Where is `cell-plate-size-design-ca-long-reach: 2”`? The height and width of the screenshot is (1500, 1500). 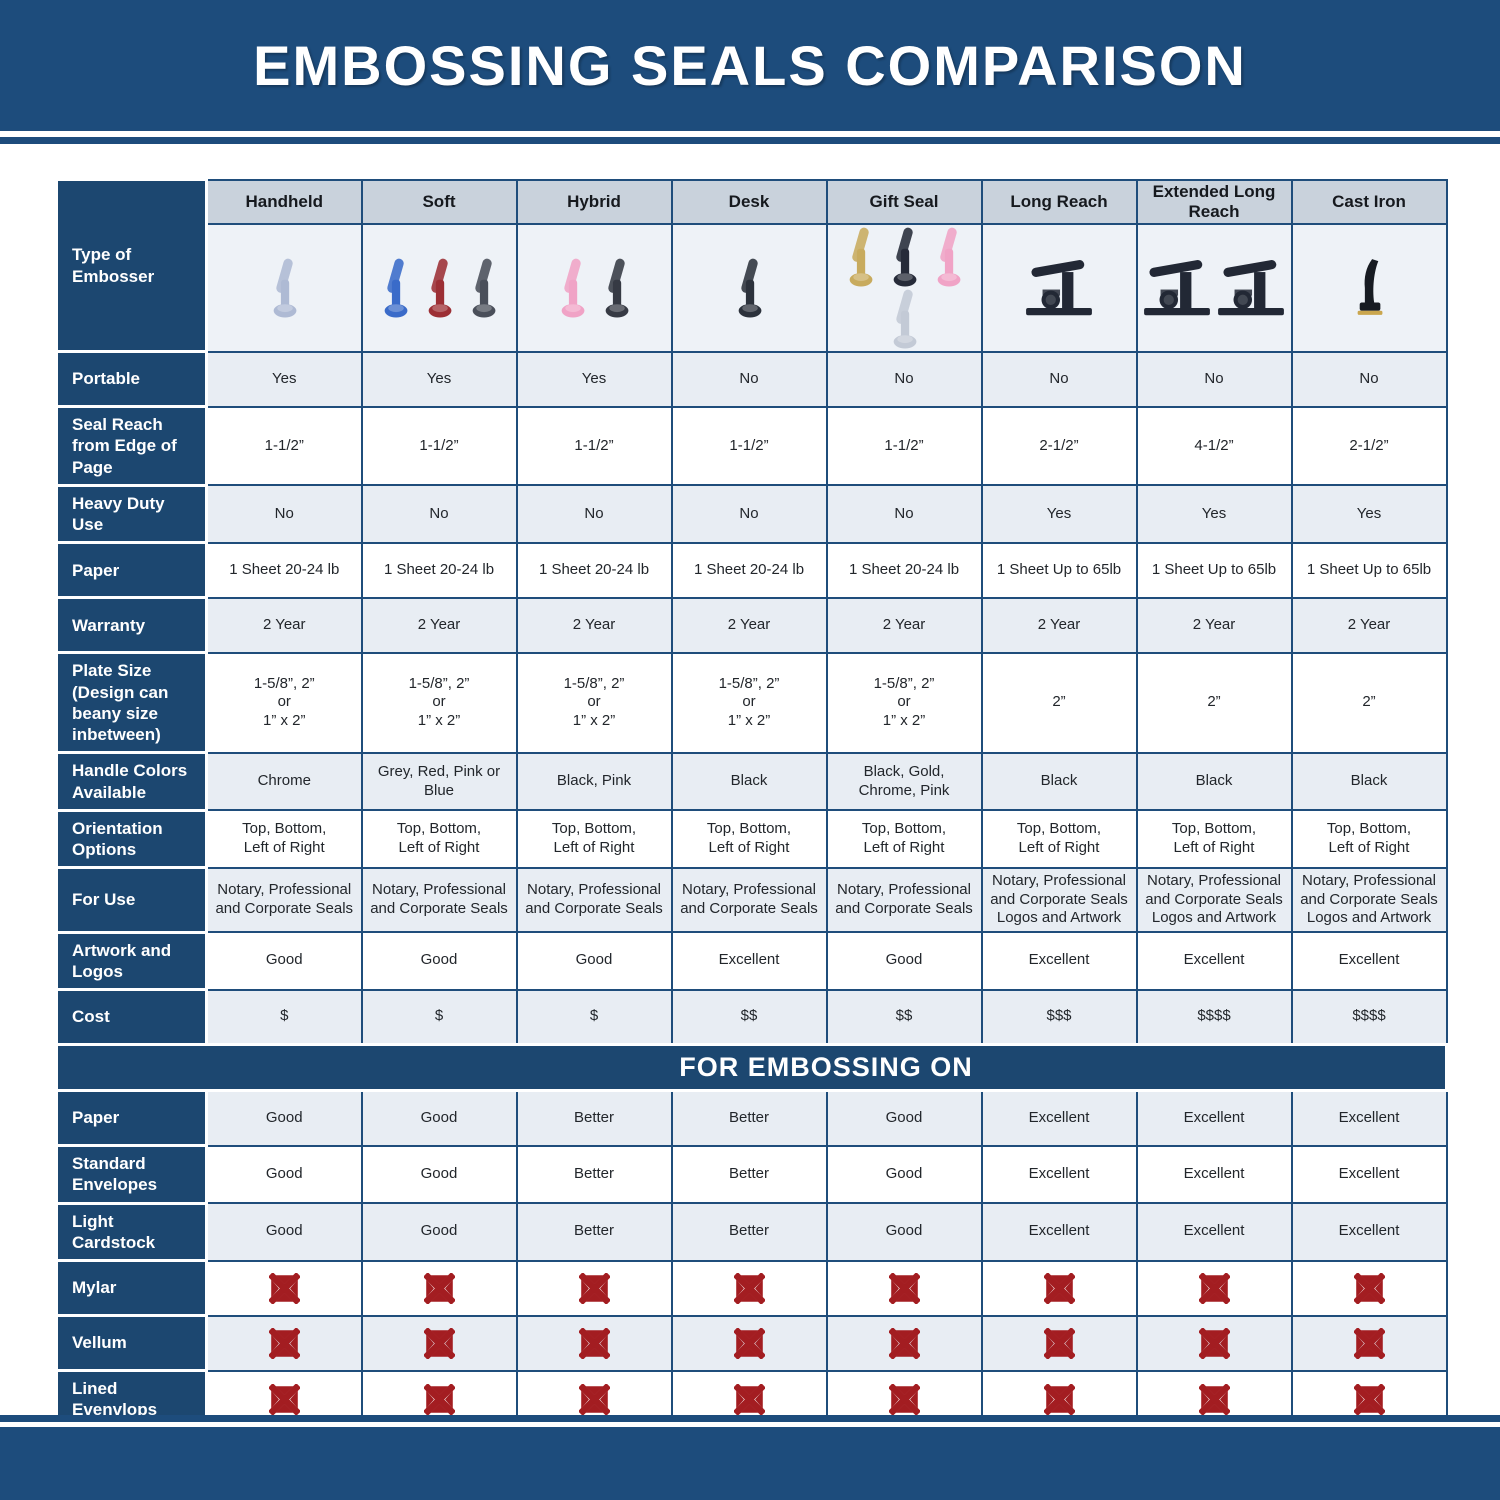
cell-plate-size-design-ca-long-reach: 2” is located at coordinates (1059, 702).